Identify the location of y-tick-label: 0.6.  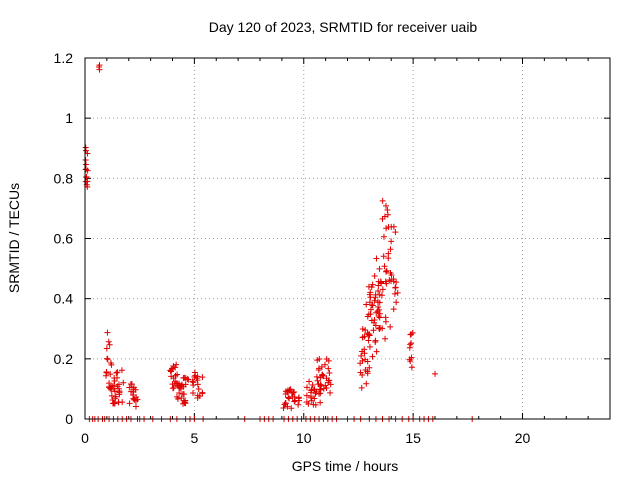
(64, 239).